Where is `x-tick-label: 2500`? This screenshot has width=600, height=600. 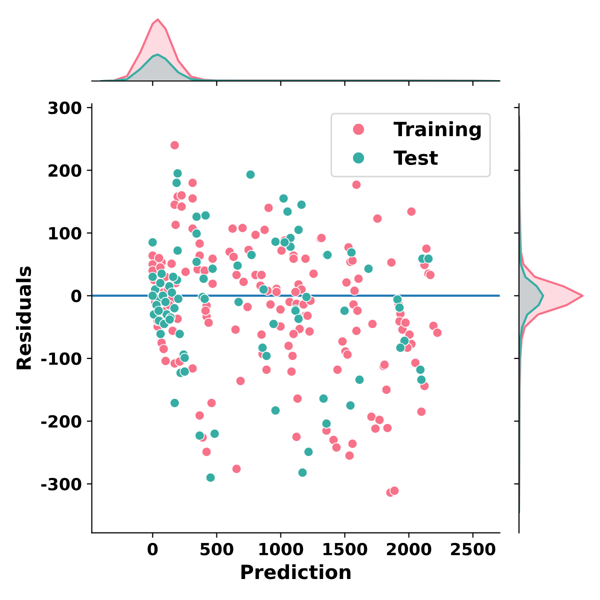 x-tick-label: 2500 is located at coordinates (473, 549).